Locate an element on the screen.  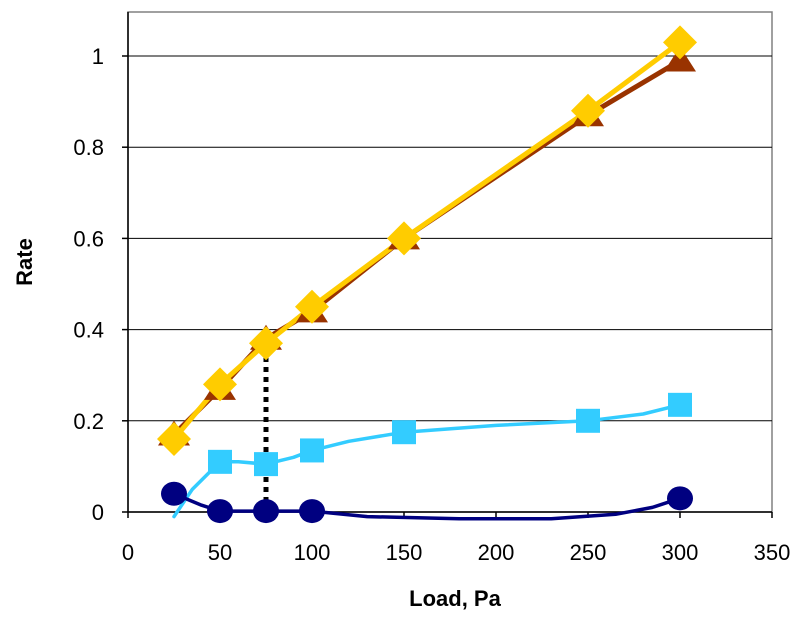
x-tick-label-1: 50 is located at coordinates (220, 552).